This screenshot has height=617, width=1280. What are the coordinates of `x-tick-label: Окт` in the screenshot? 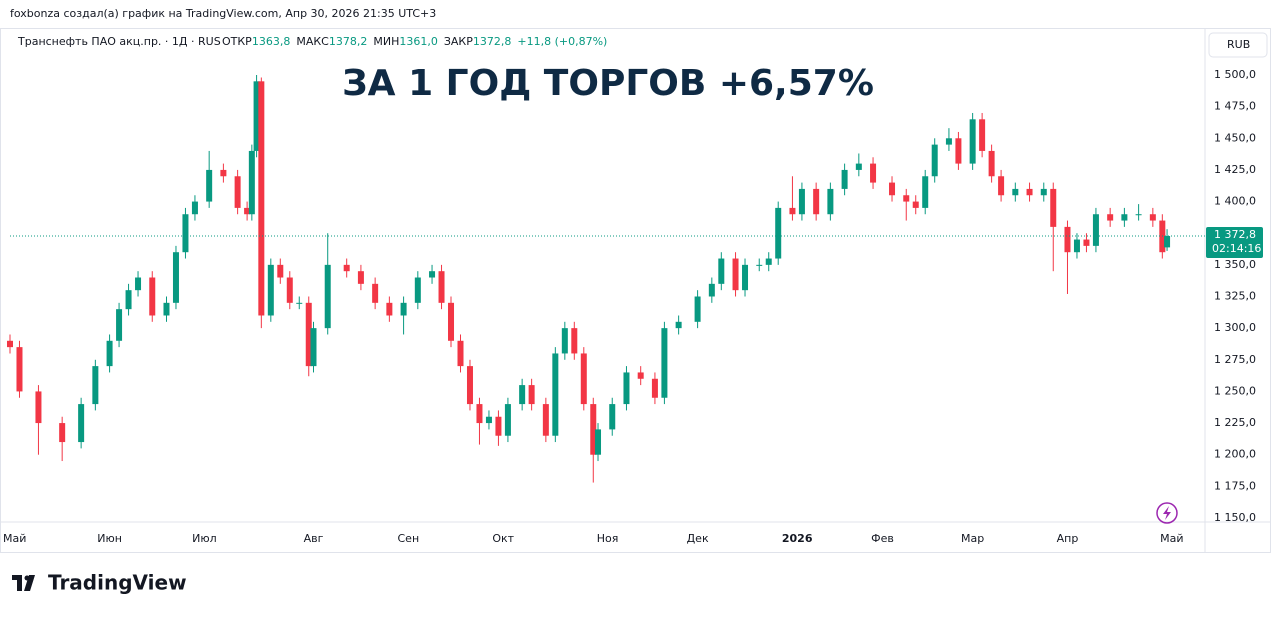 It's located at (503, 538).